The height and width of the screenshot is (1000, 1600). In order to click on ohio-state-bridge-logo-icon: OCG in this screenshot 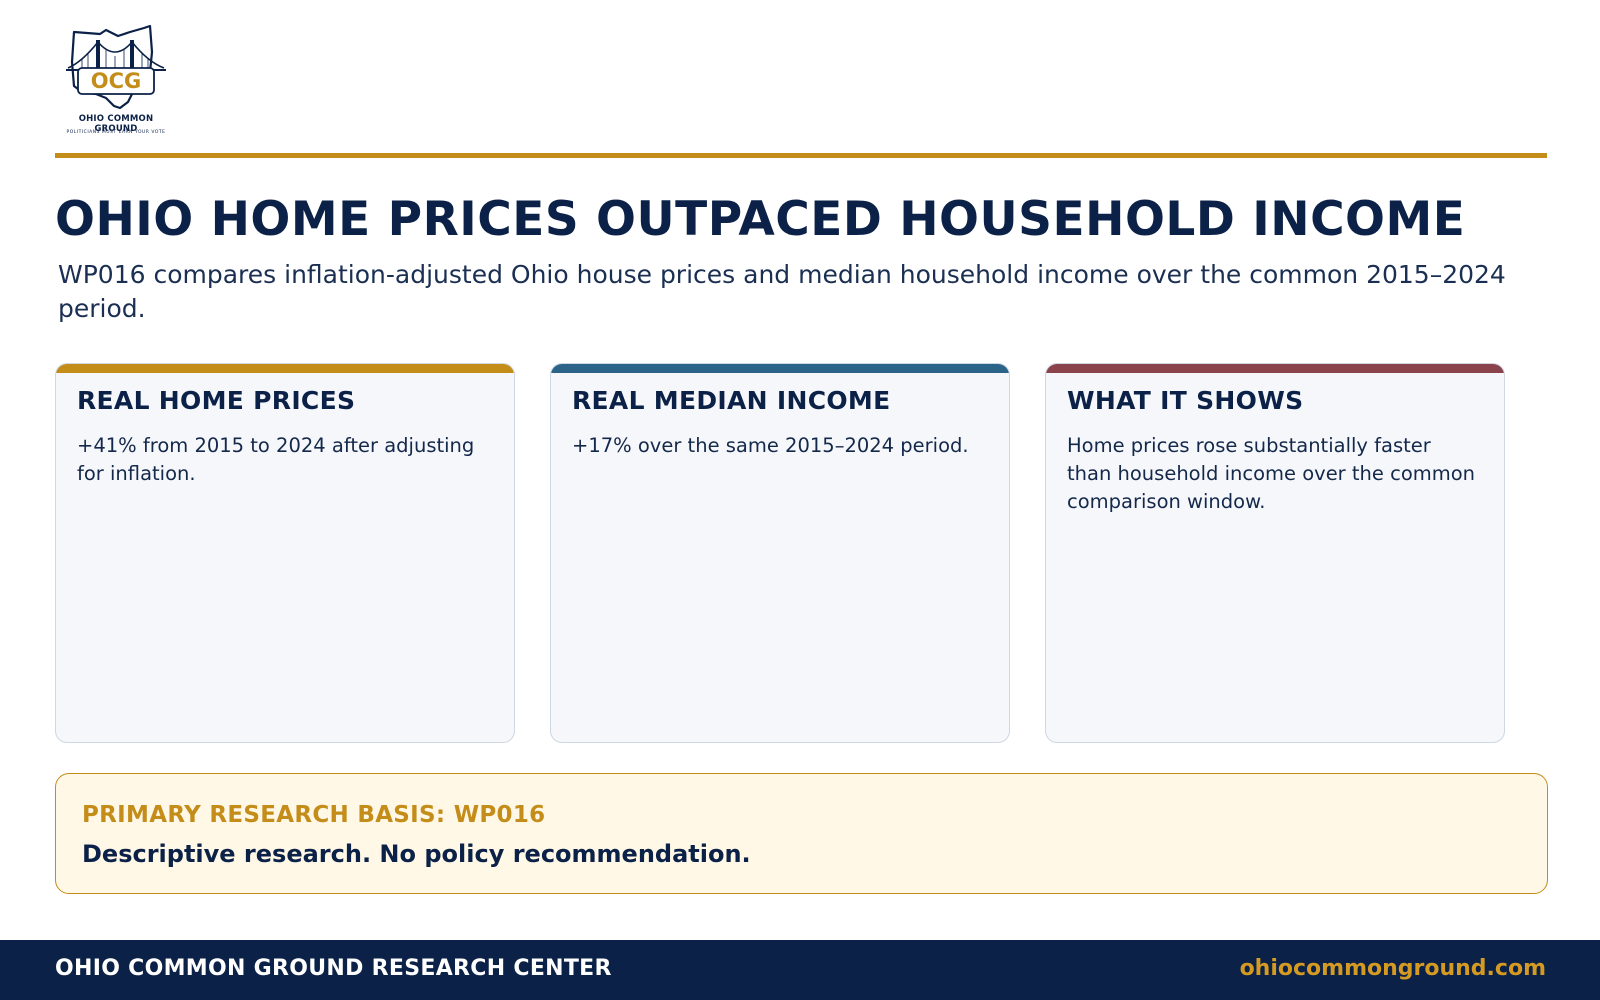, I will do `click(116, 67)`.